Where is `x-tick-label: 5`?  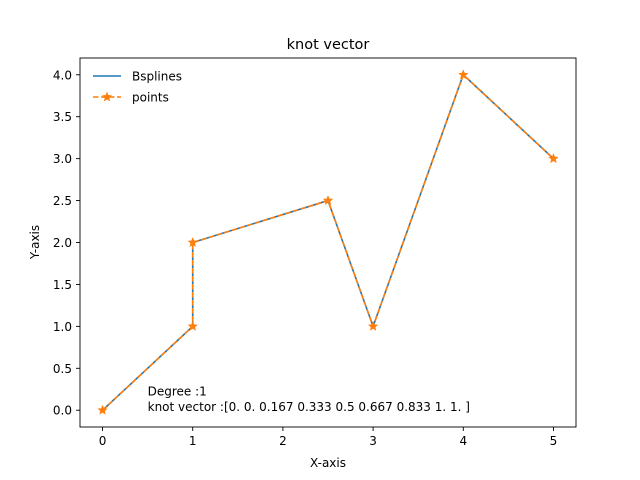 x-tick-label: 5 is located at coordinates (554, 441).